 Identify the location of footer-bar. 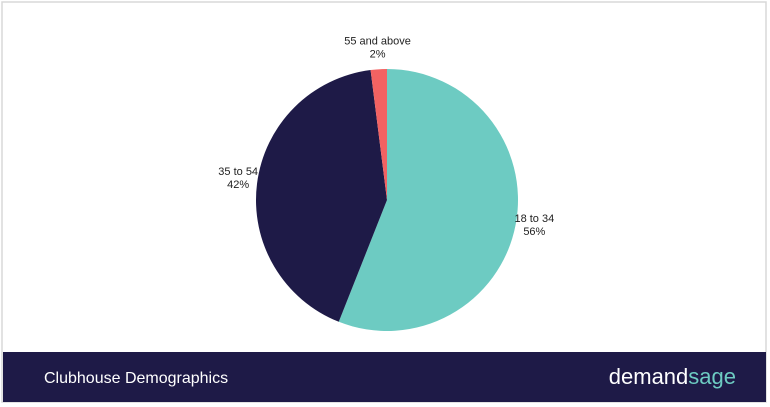
(384, 377).